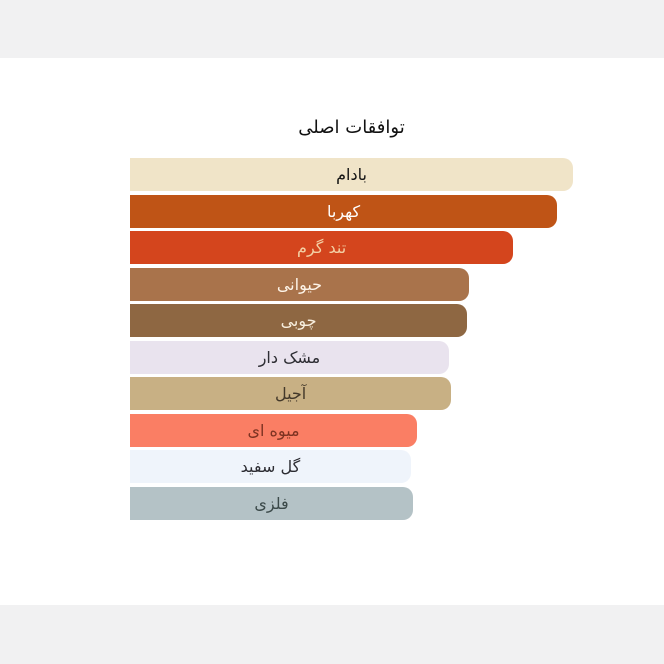  I want to click on accord-bar-label: گل سفید, so click(270, 466).